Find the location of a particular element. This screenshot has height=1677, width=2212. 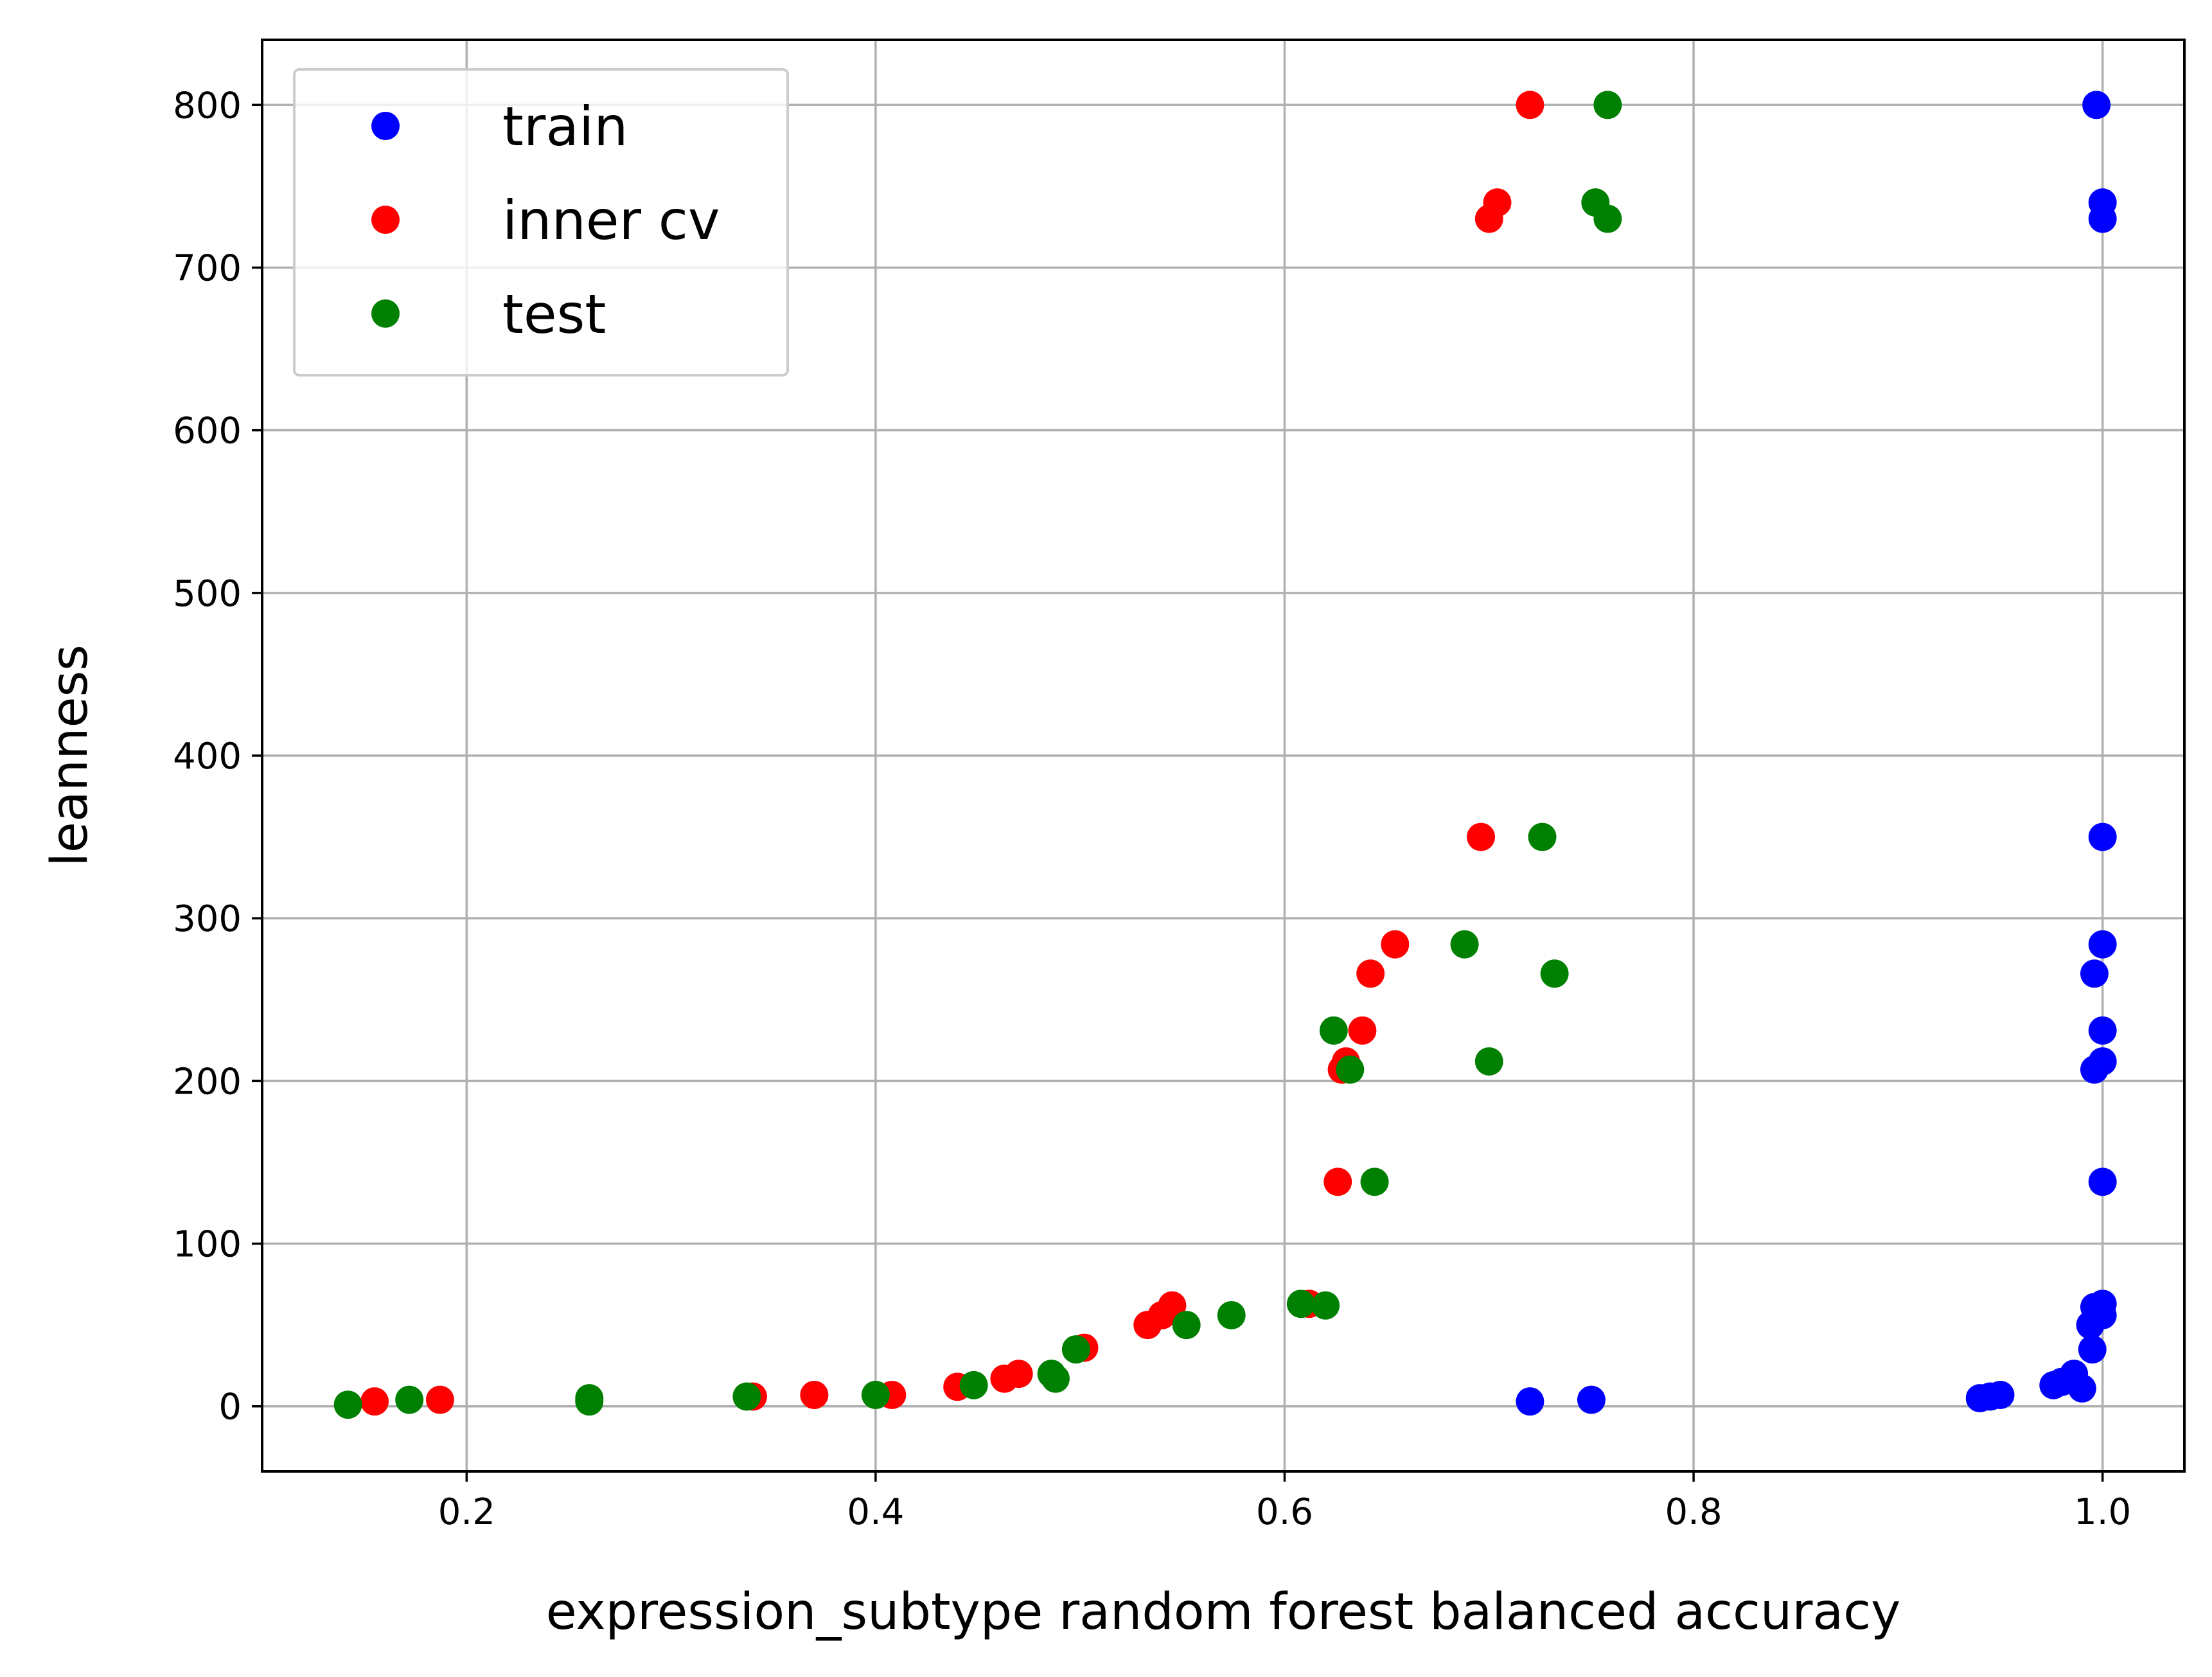

x-axis-ticks: 0.2 0.4 0.6 0.8 1.0 is located at coordinates (1284, 1502).